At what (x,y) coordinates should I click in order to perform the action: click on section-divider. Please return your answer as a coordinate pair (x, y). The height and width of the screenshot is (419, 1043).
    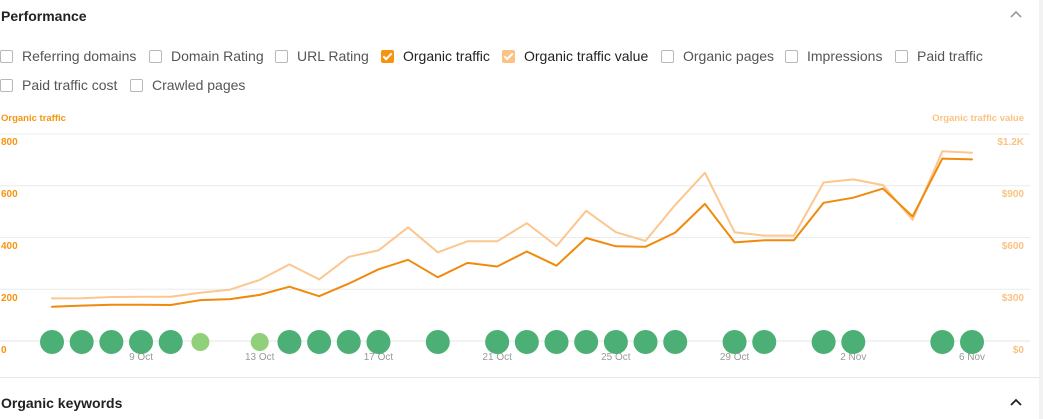
    Looking at the image, I should click on (521, 377).